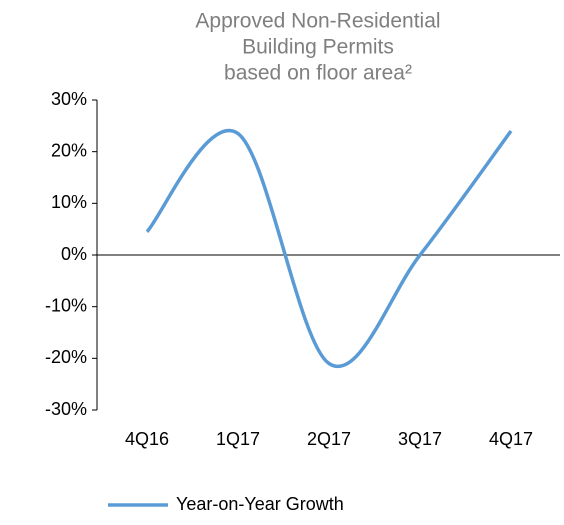 Image resolution: width=564 pixels, height=525 pixels. I want to click on x-tick-label: 4Q17, so click(511, 439).